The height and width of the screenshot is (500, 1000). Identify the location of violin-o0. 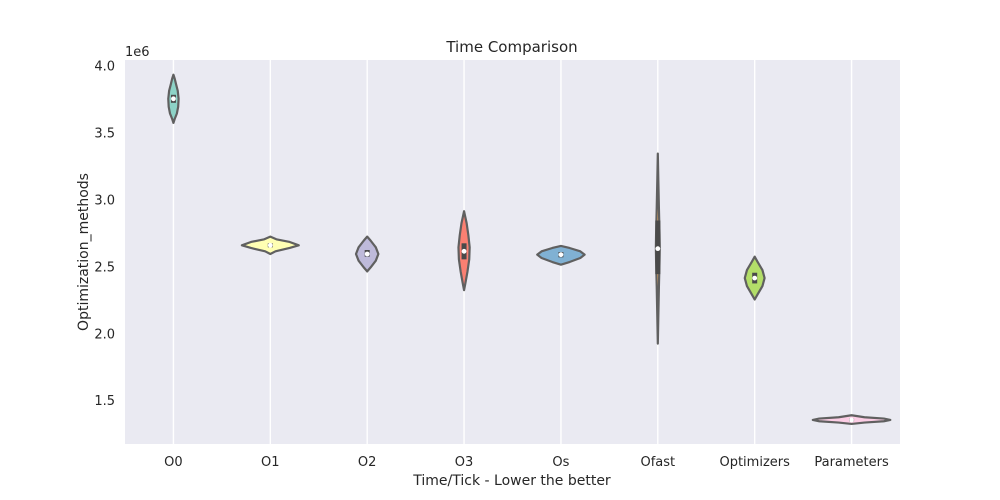
(173, 98).